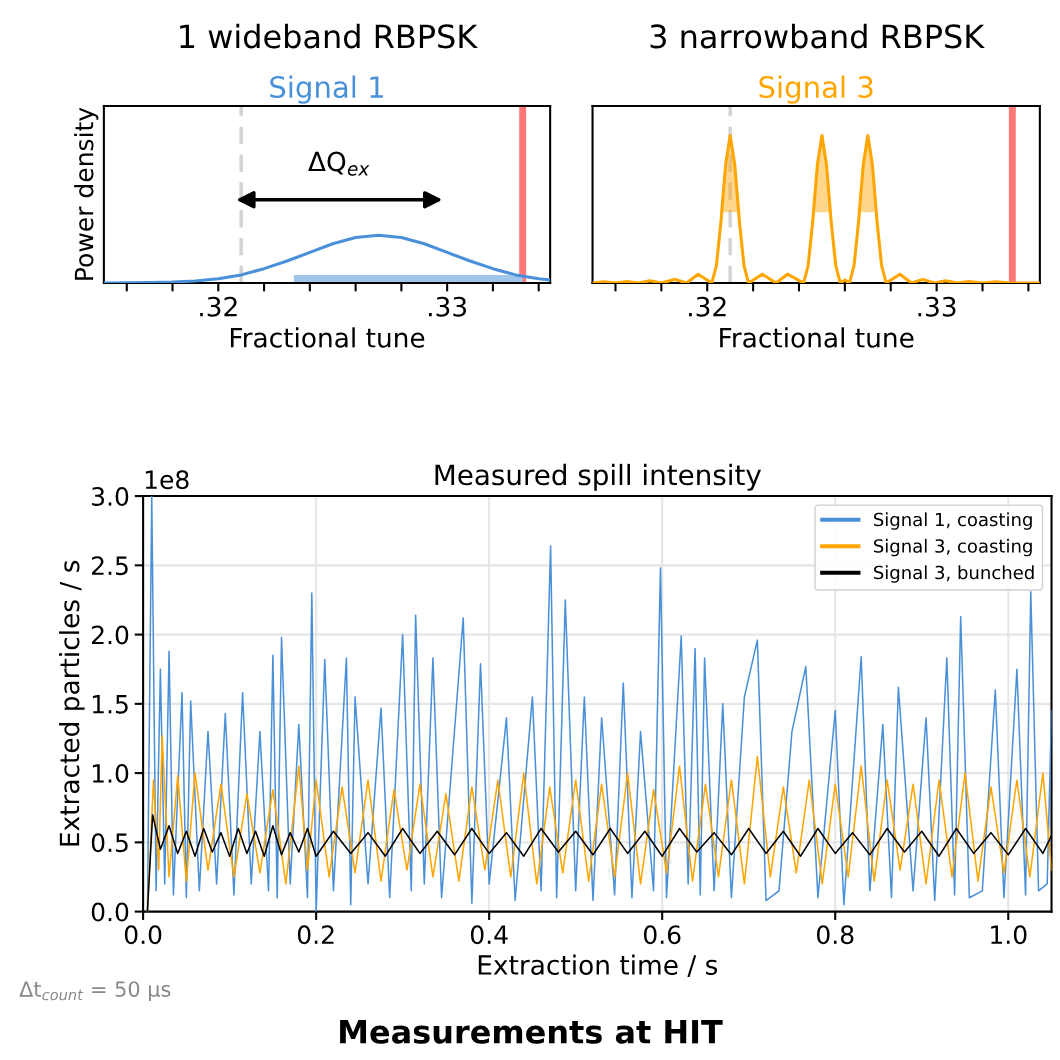 The image size is (1060, 1060). Describe the element at coordinates (954, 574) in the screenshot. I see `legend-label: Signal 3, bunched` at that location.